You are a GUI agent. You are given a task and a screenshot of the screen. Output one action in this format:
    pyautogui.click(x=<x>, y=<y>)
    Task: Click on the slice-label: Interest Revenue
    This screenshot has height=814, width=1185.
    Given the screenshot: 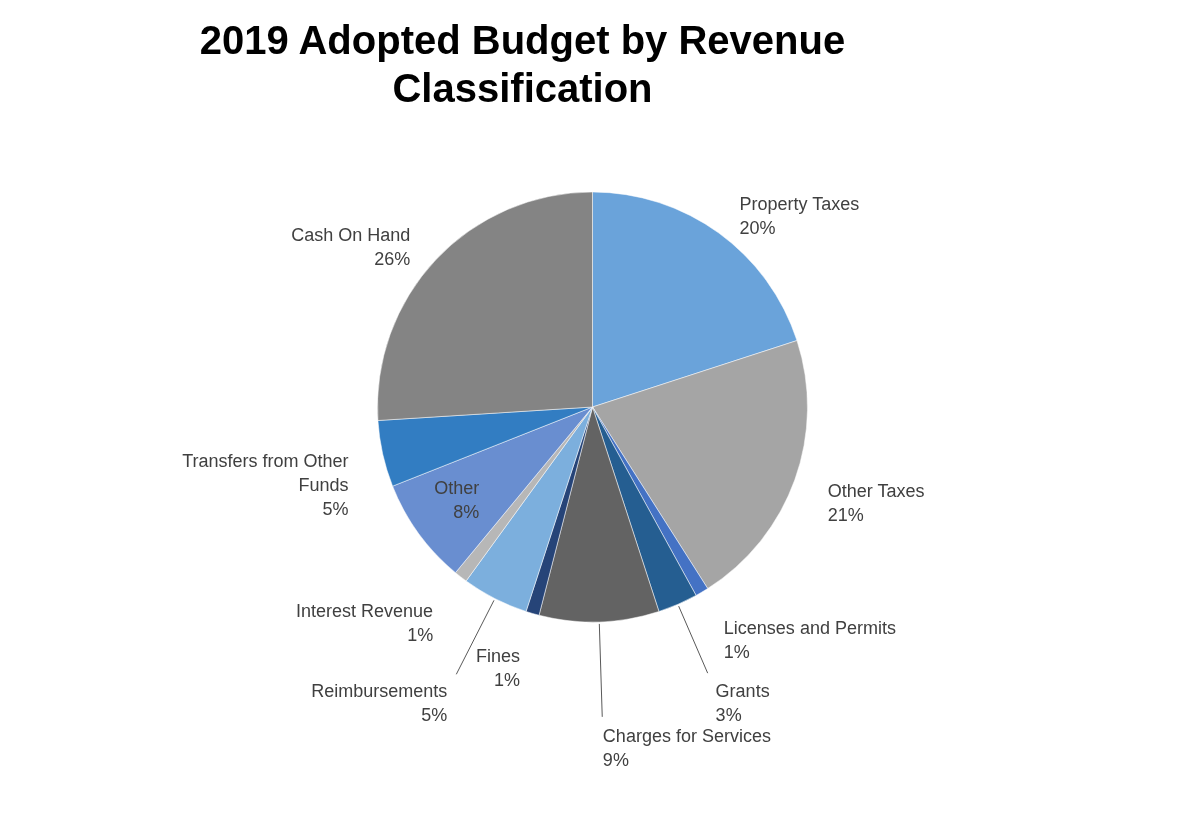 What is the action you would take?
    pyautogui.click(x=365, y=611)
    